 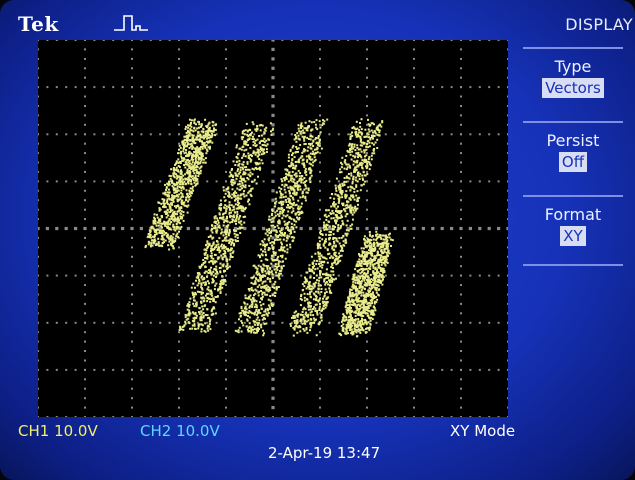 I want to click on menu-item-persist: Persist Off, so click(x=573, y=157).